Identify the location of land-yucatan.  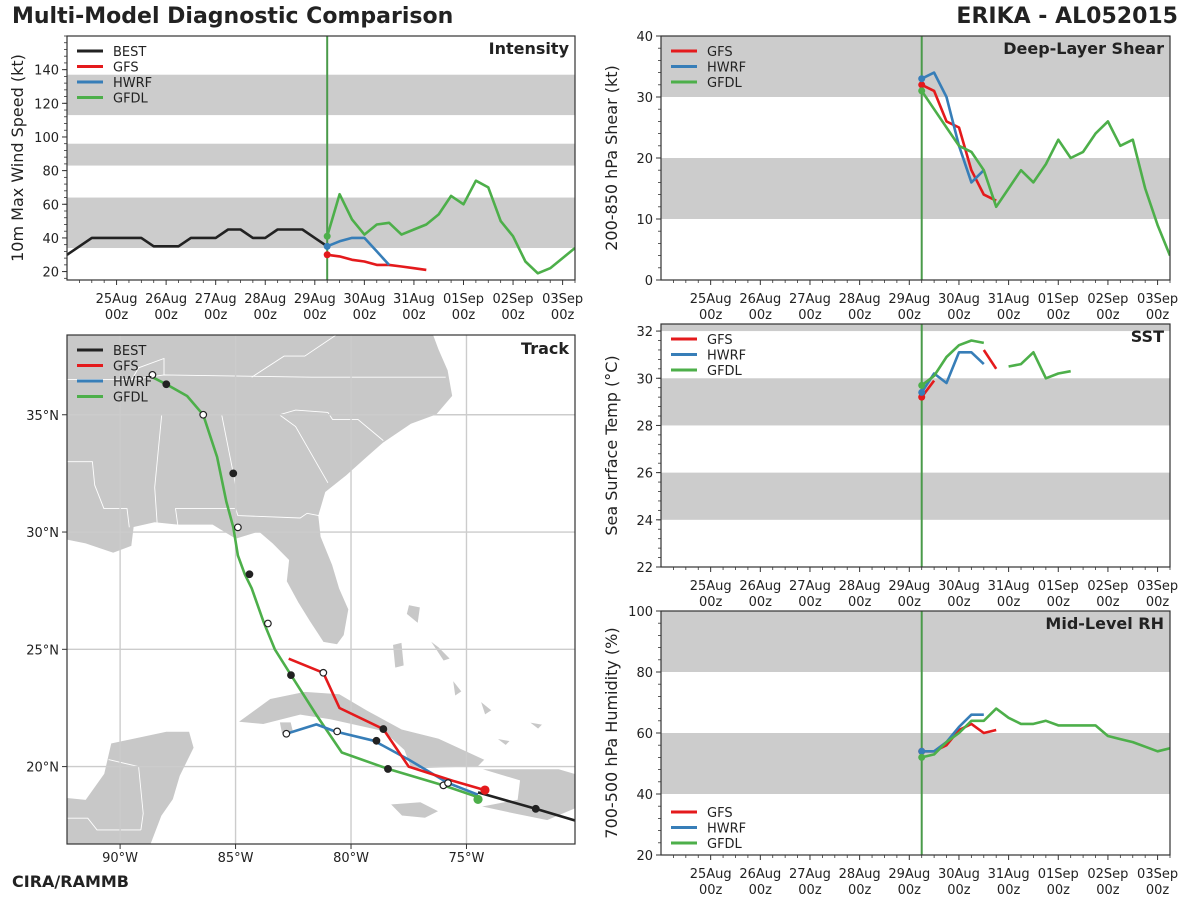
(131, 787).